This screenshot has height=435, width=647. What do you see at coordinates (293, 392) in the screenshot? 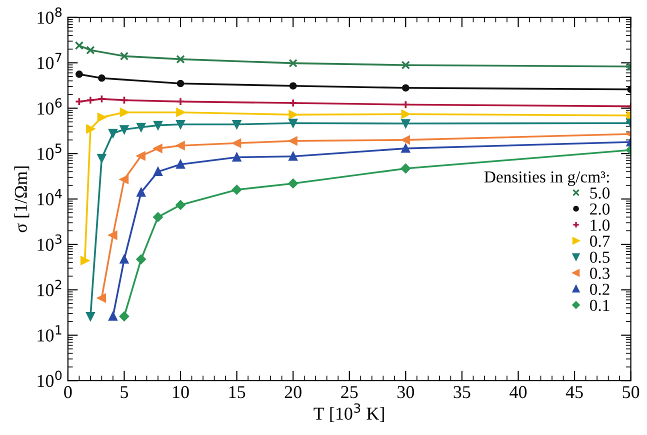
I see `x-tick-label: 20` at bounding box center [293, 392].